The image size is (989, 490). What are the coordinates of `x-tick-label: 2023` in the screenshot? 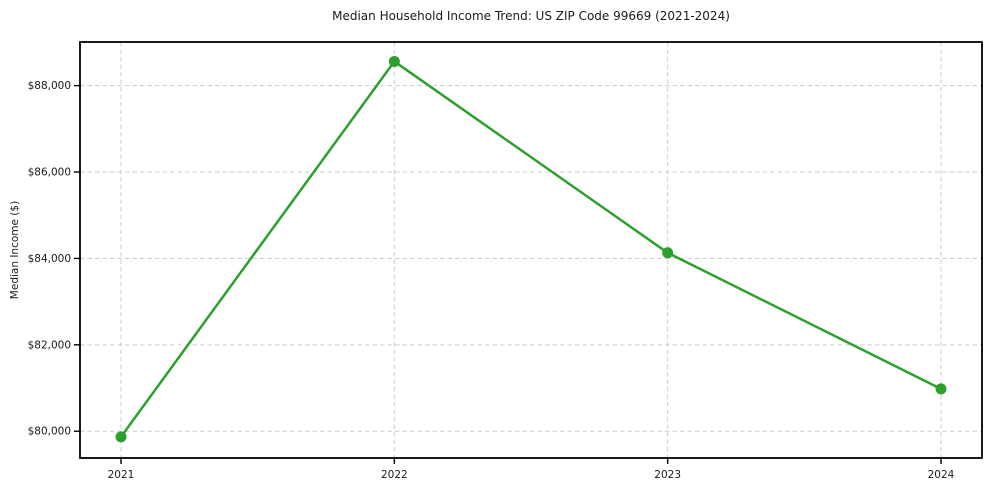 It's located at (667, 475).